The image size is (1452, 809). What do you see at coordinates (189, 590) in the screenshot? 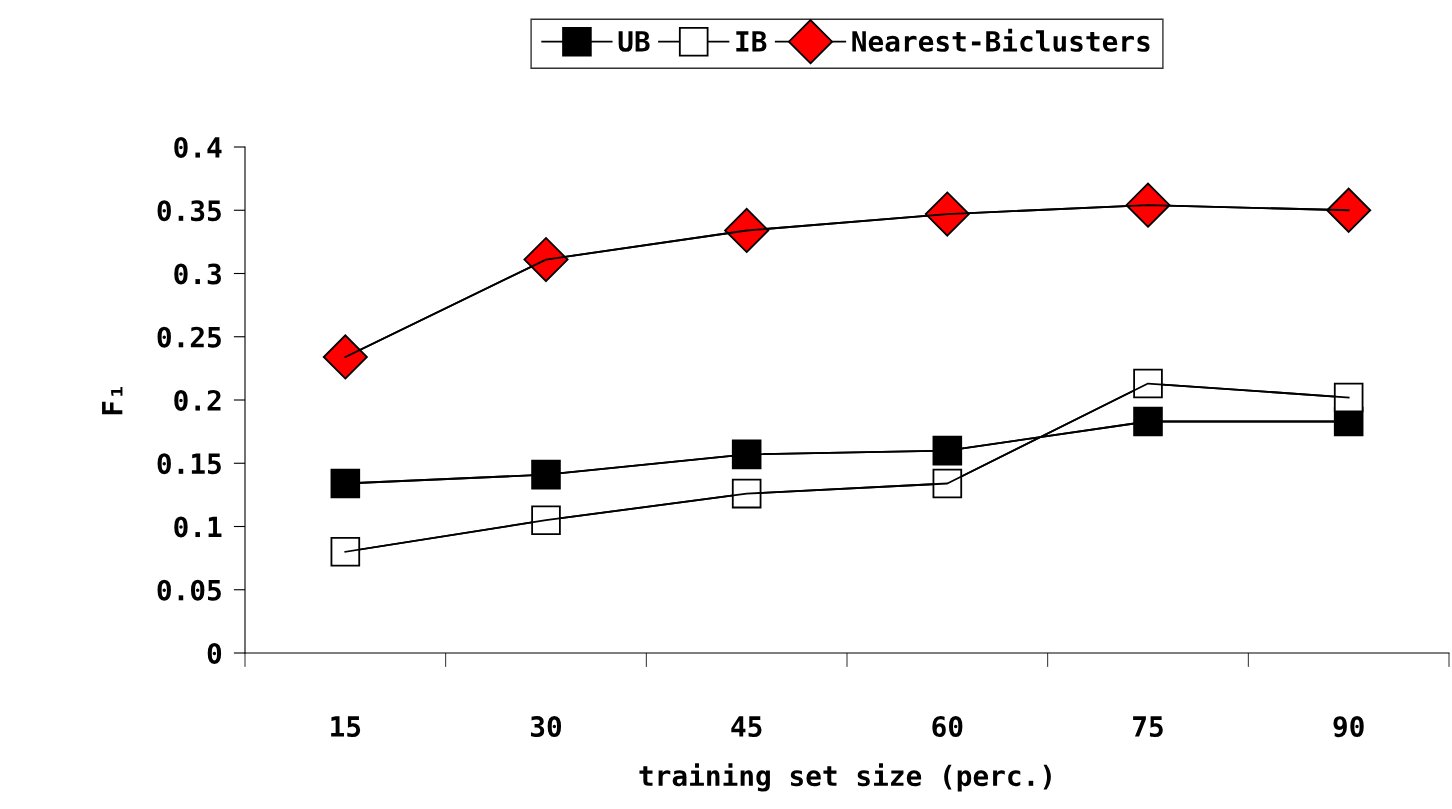
I see `y-tick-label: 0.05` at bounding box center [189, 590].